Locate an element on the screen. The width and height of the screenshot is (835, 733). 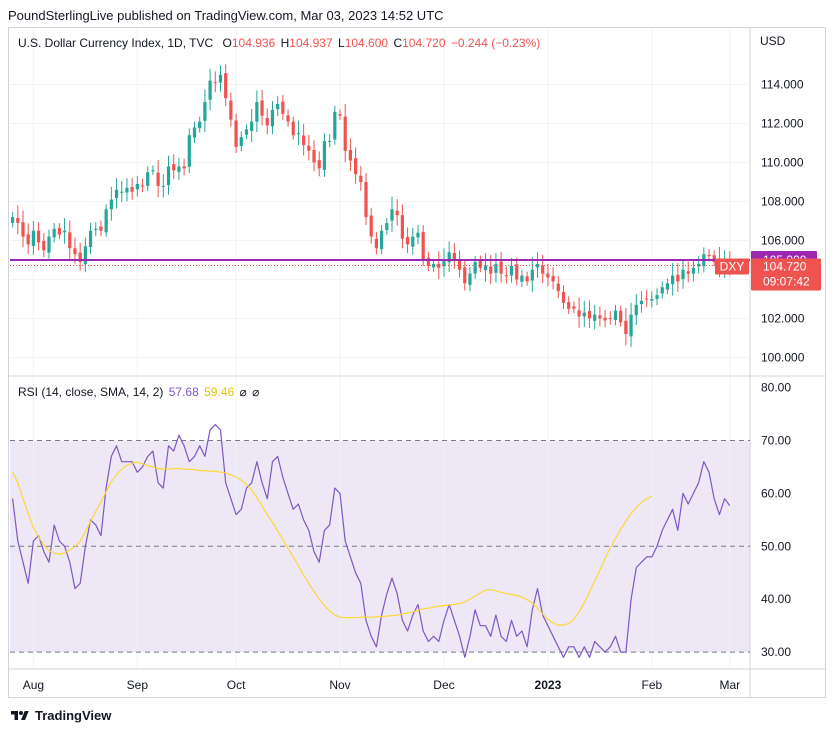
footer-brand: TradingView is located at coordinates (60, 715).